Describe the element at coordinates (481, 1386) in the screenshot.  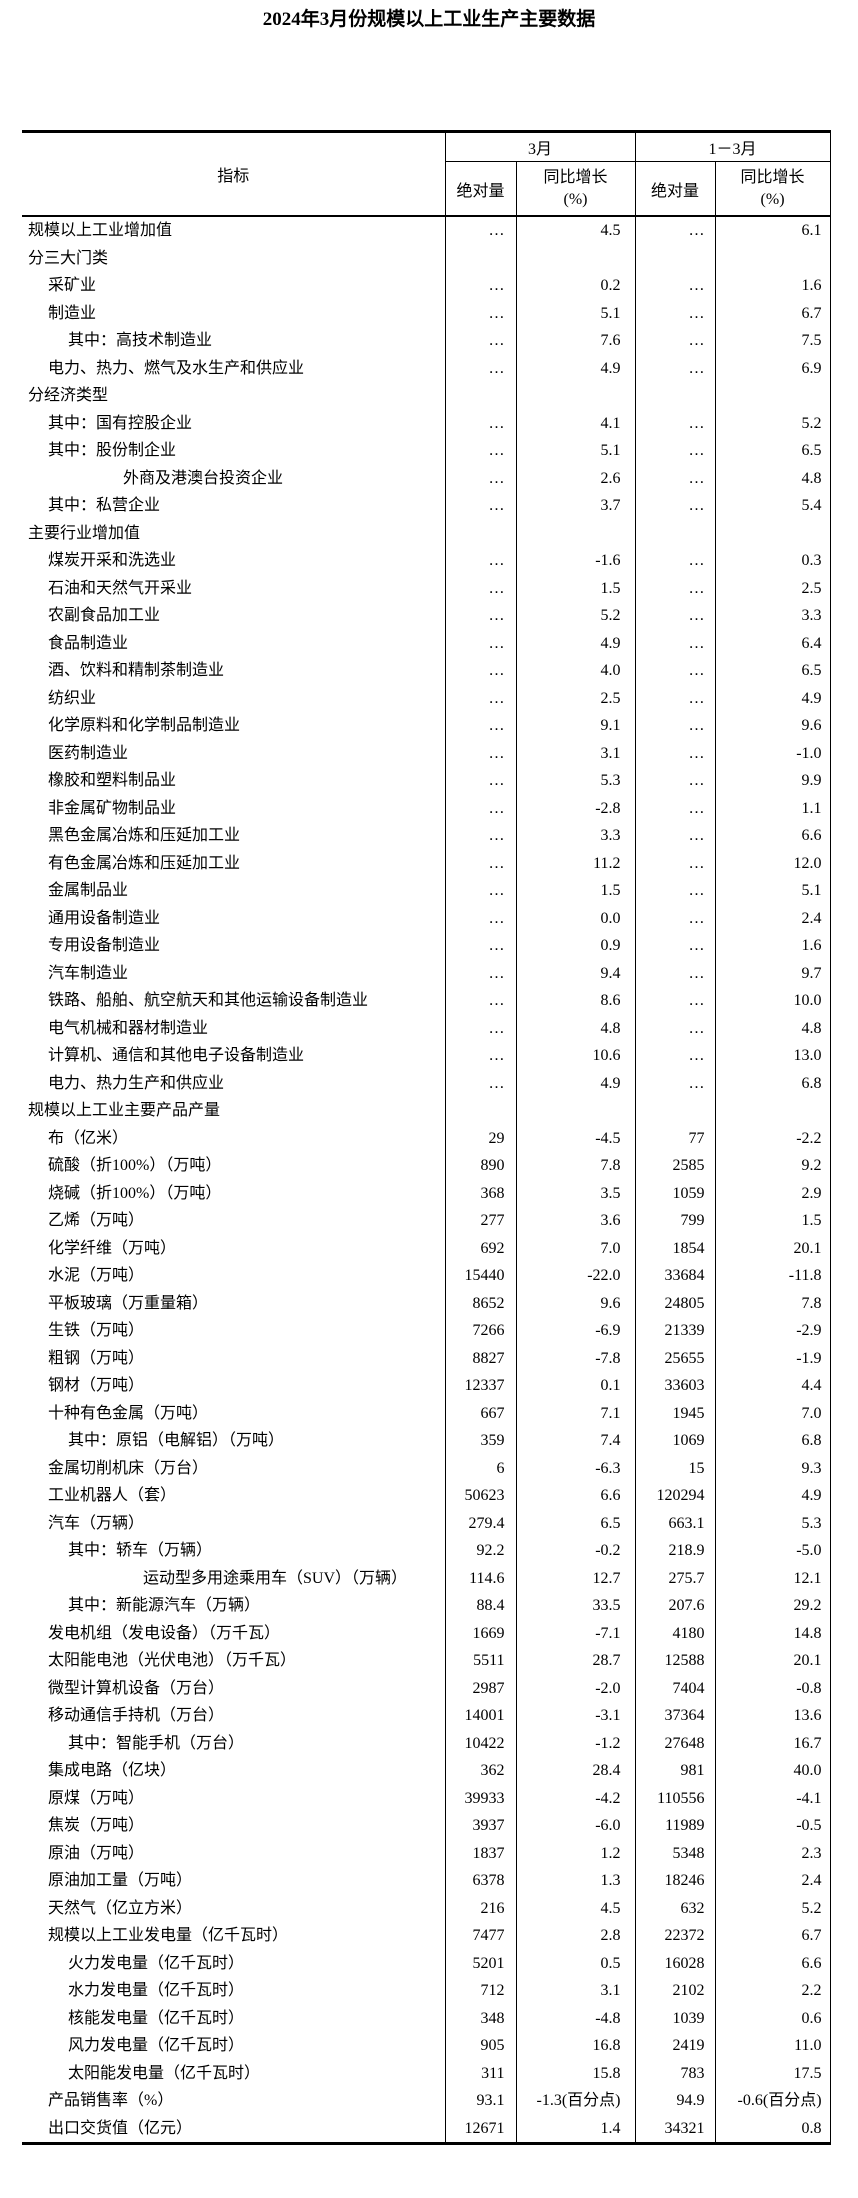
I see `march-absolute-cell: 12337` at that location.